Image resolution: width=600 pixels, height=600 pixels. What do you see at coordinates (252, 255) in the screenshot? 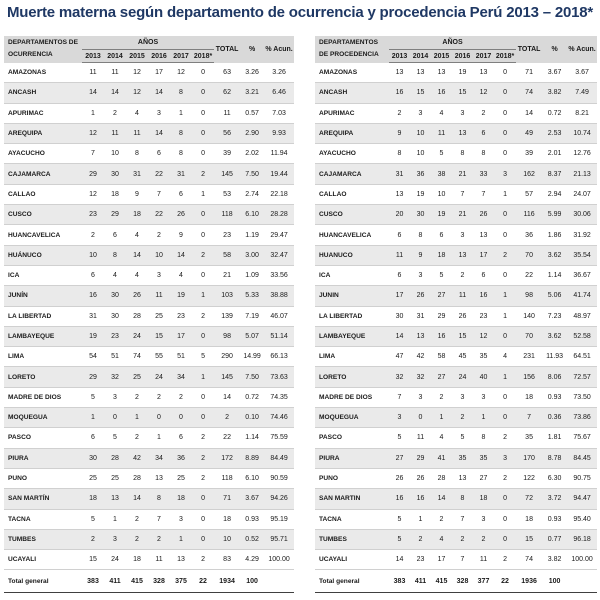
I see `table-cell: 3.00` at bounding box center [252, 255].